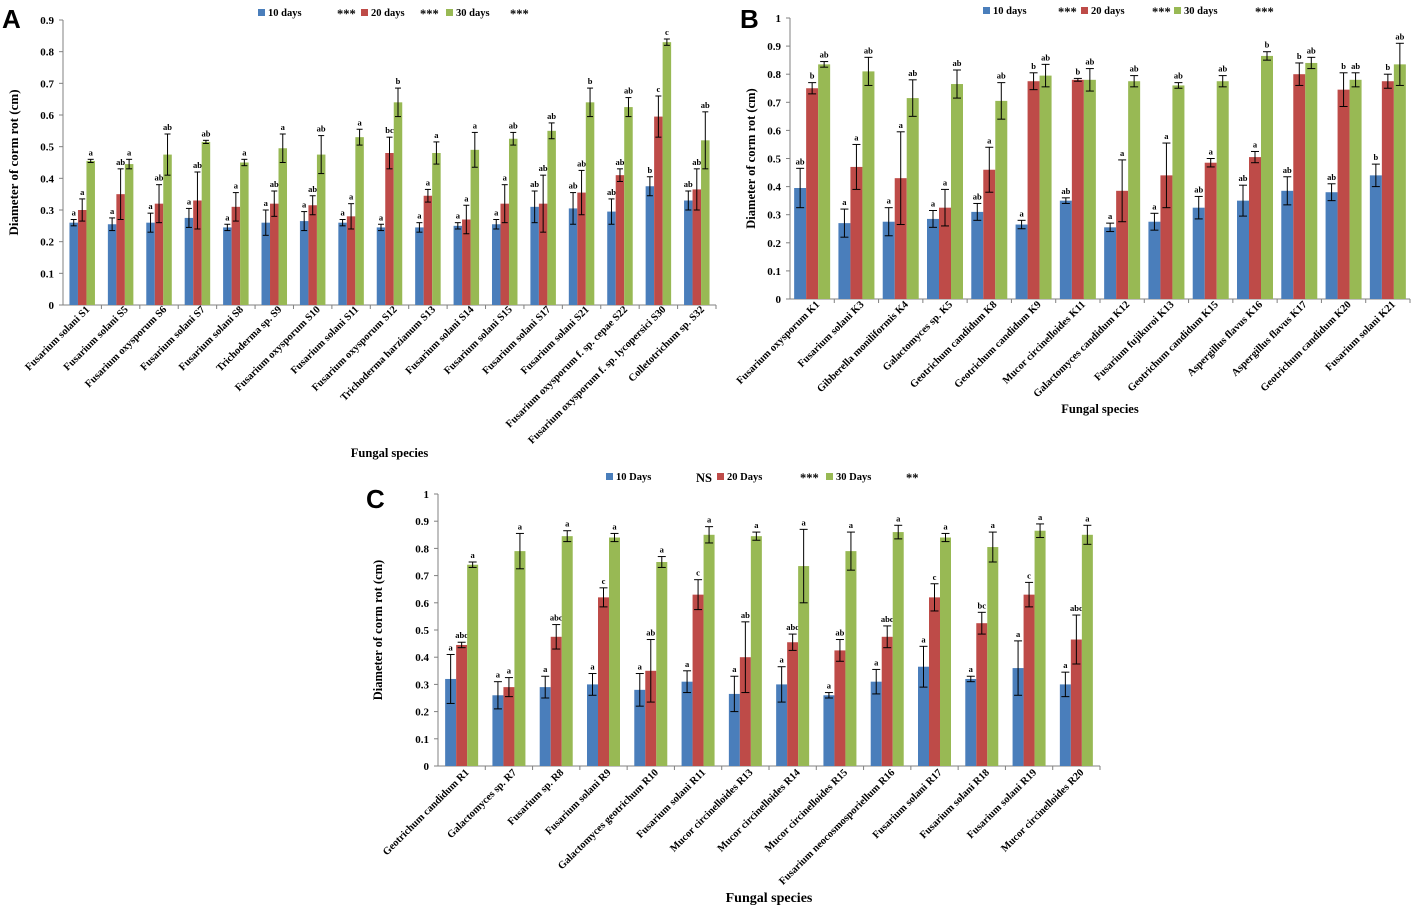  Describe the element at coordinates (47, 53) in the screenshot. I see `p0-y-tick-label: 0.8` at that location.